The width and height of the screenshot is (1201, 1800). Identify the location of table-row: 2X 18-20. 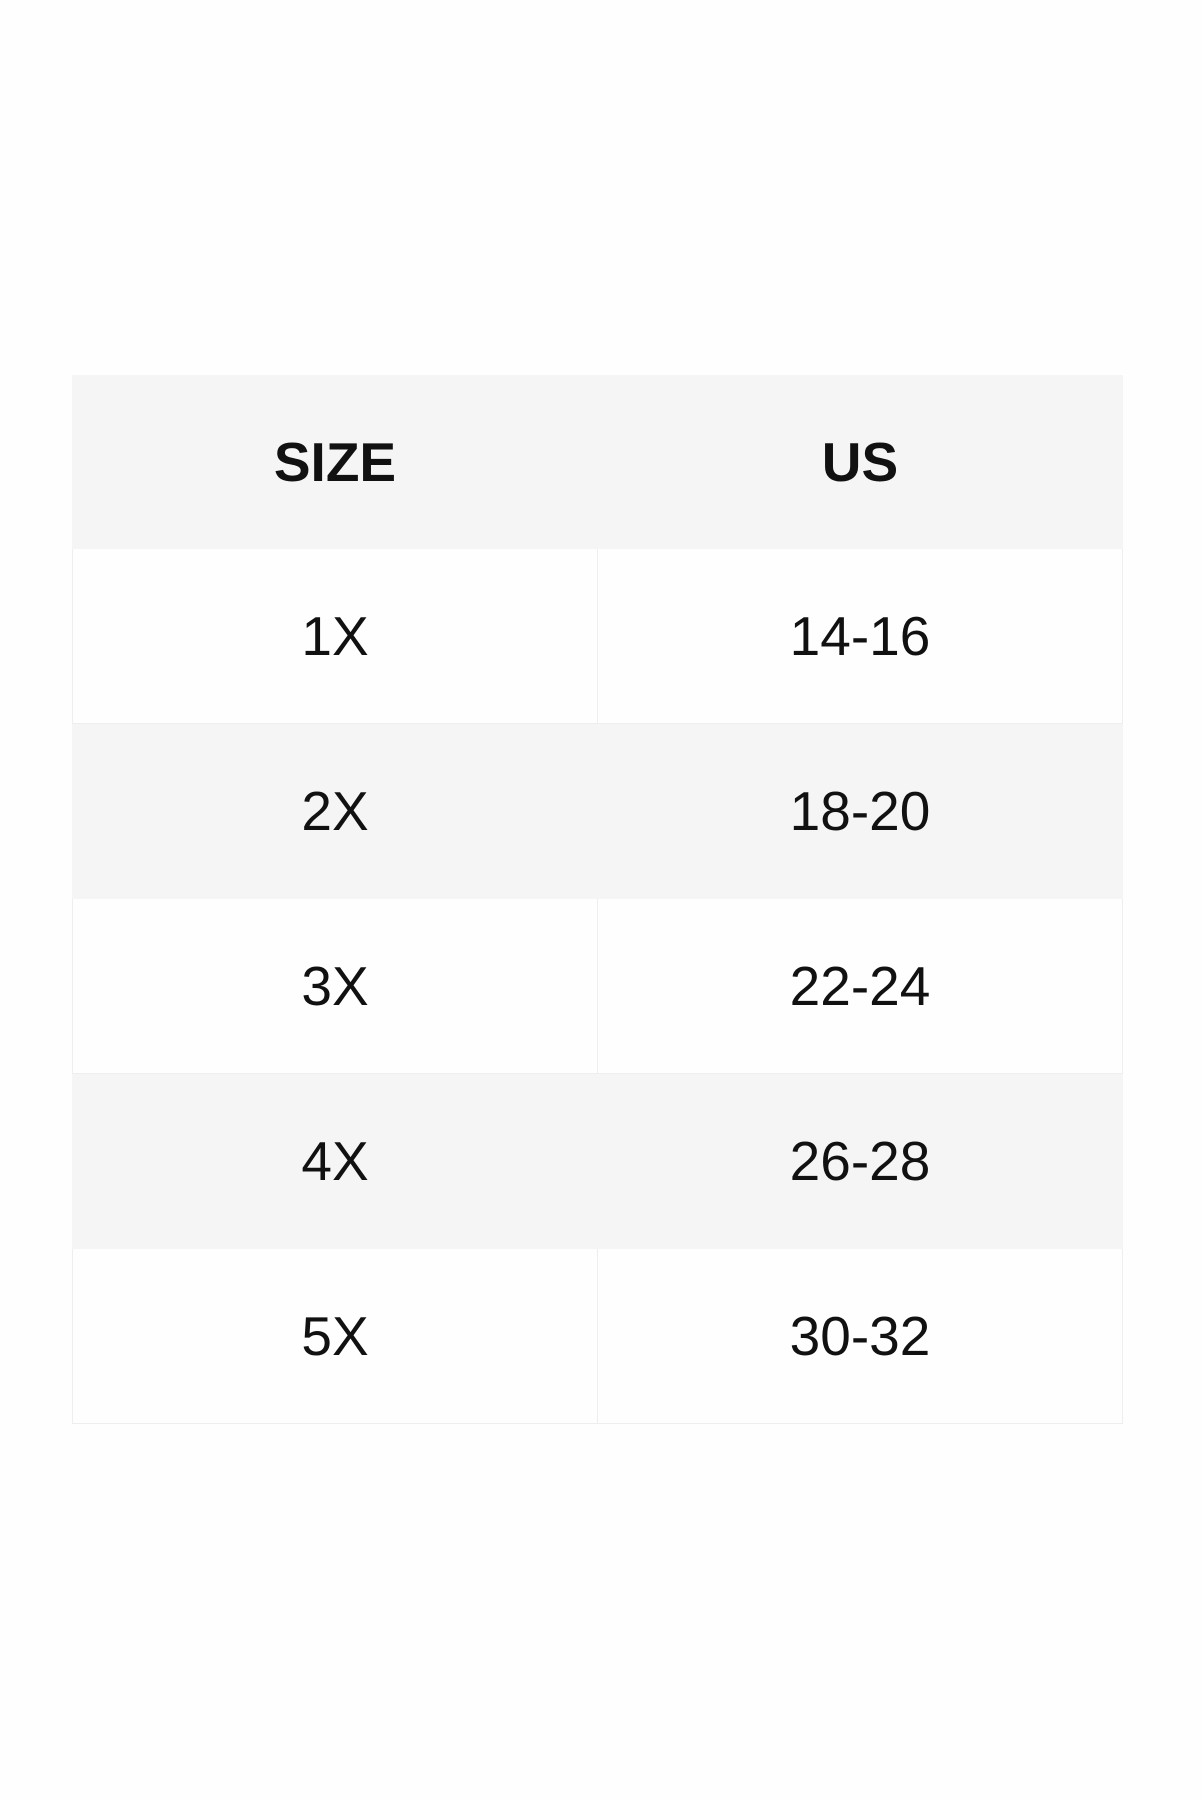
(597, 811).